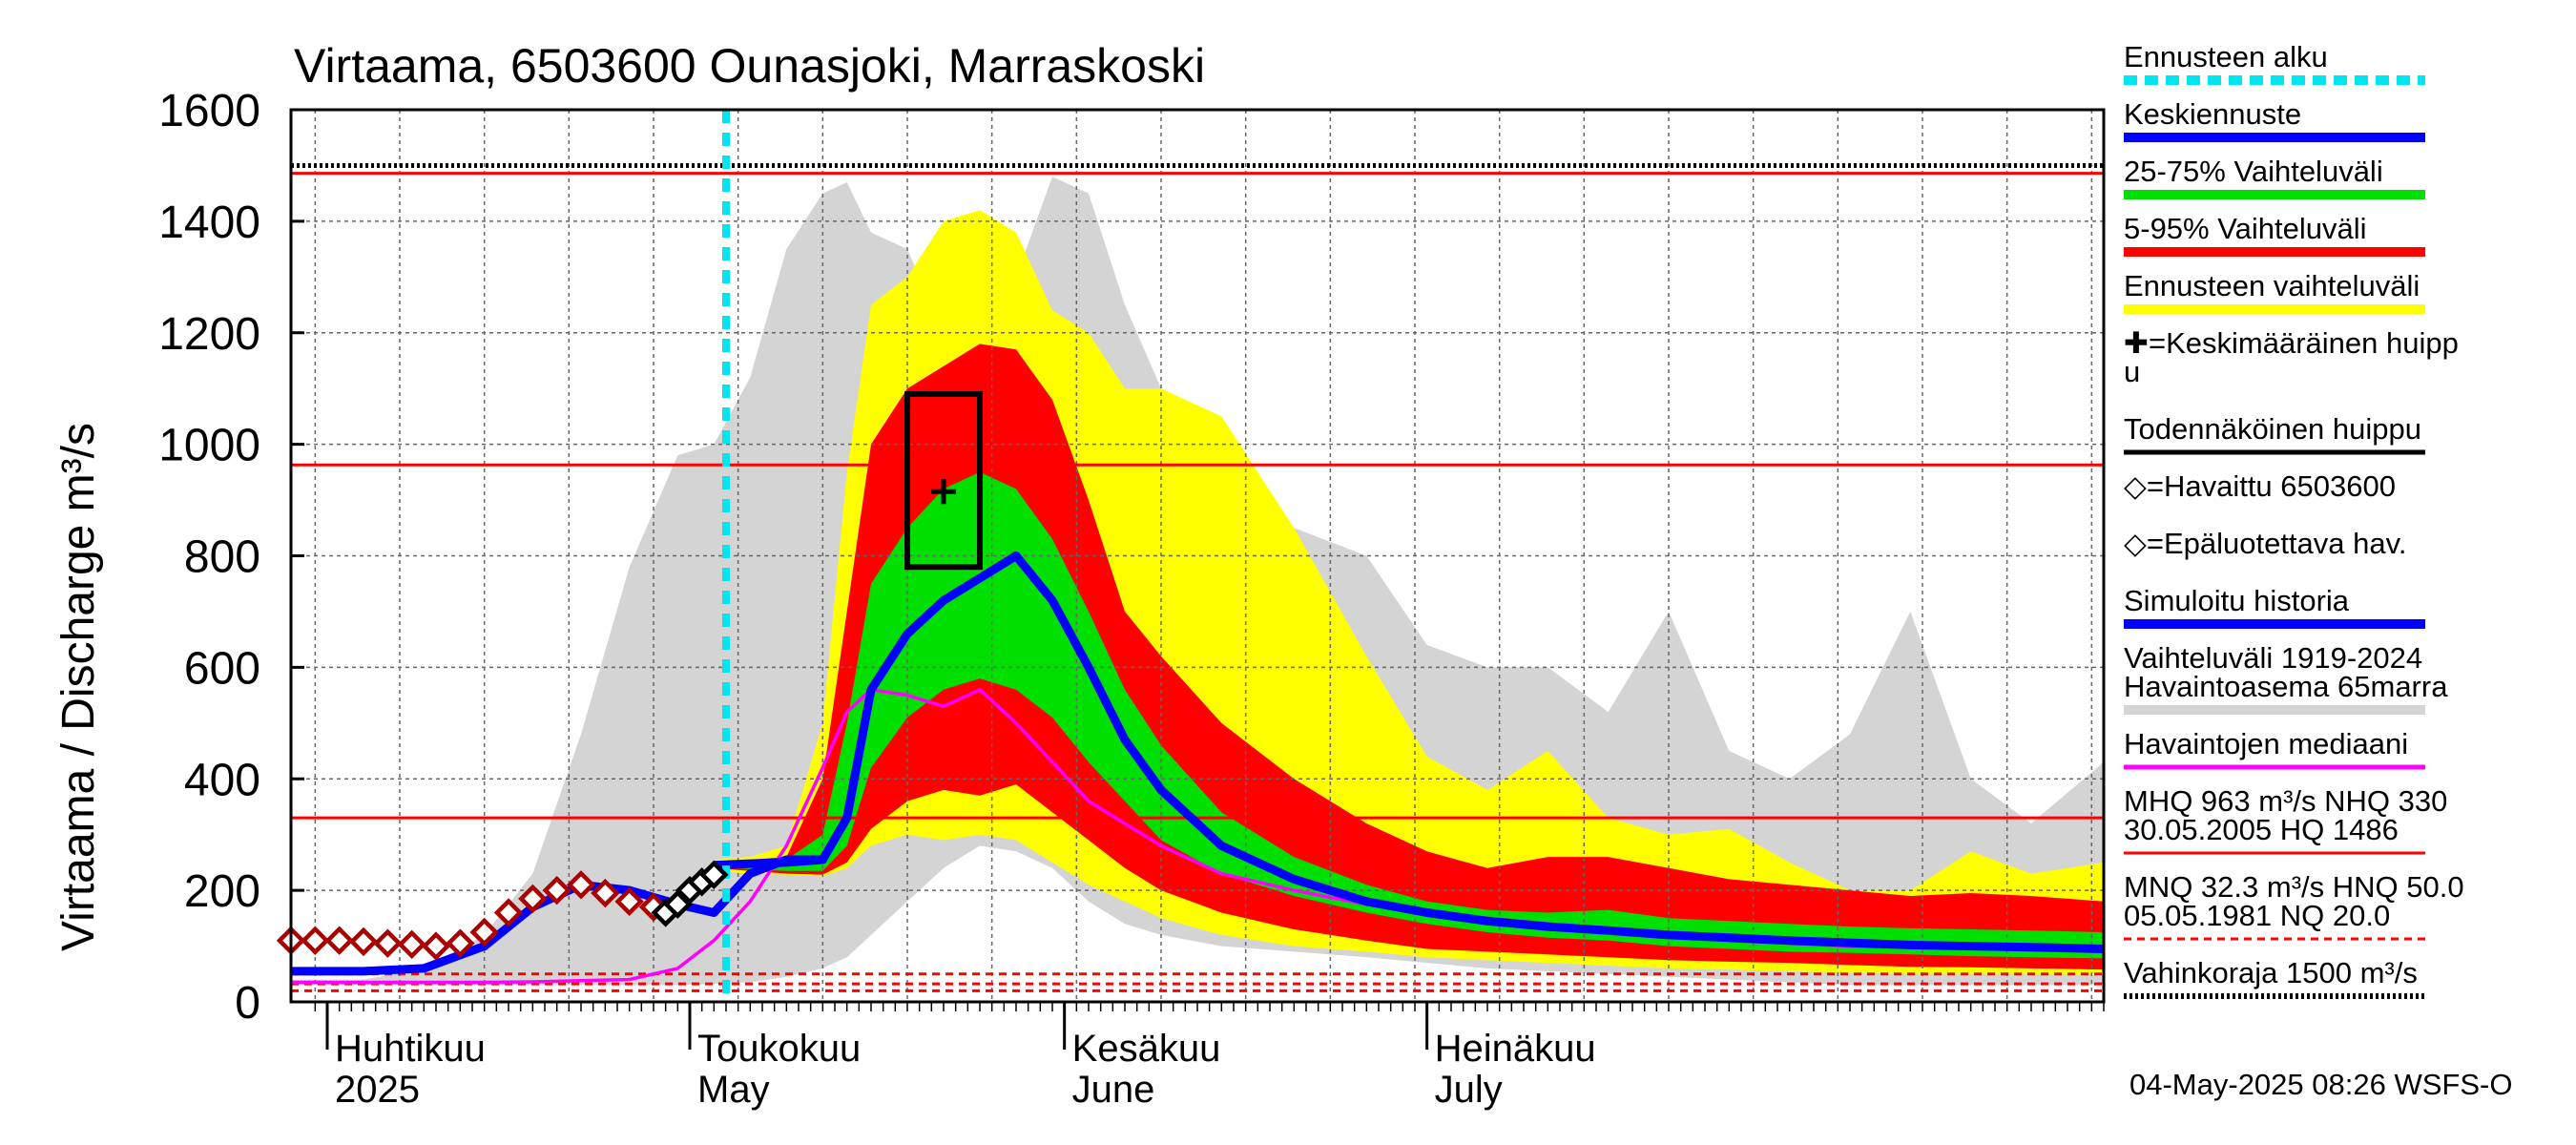 The height and width of the screenshot is (1145, 2576). I want to click on legend-label: 25-75% Vaihteluväli, so click(2253, 172).